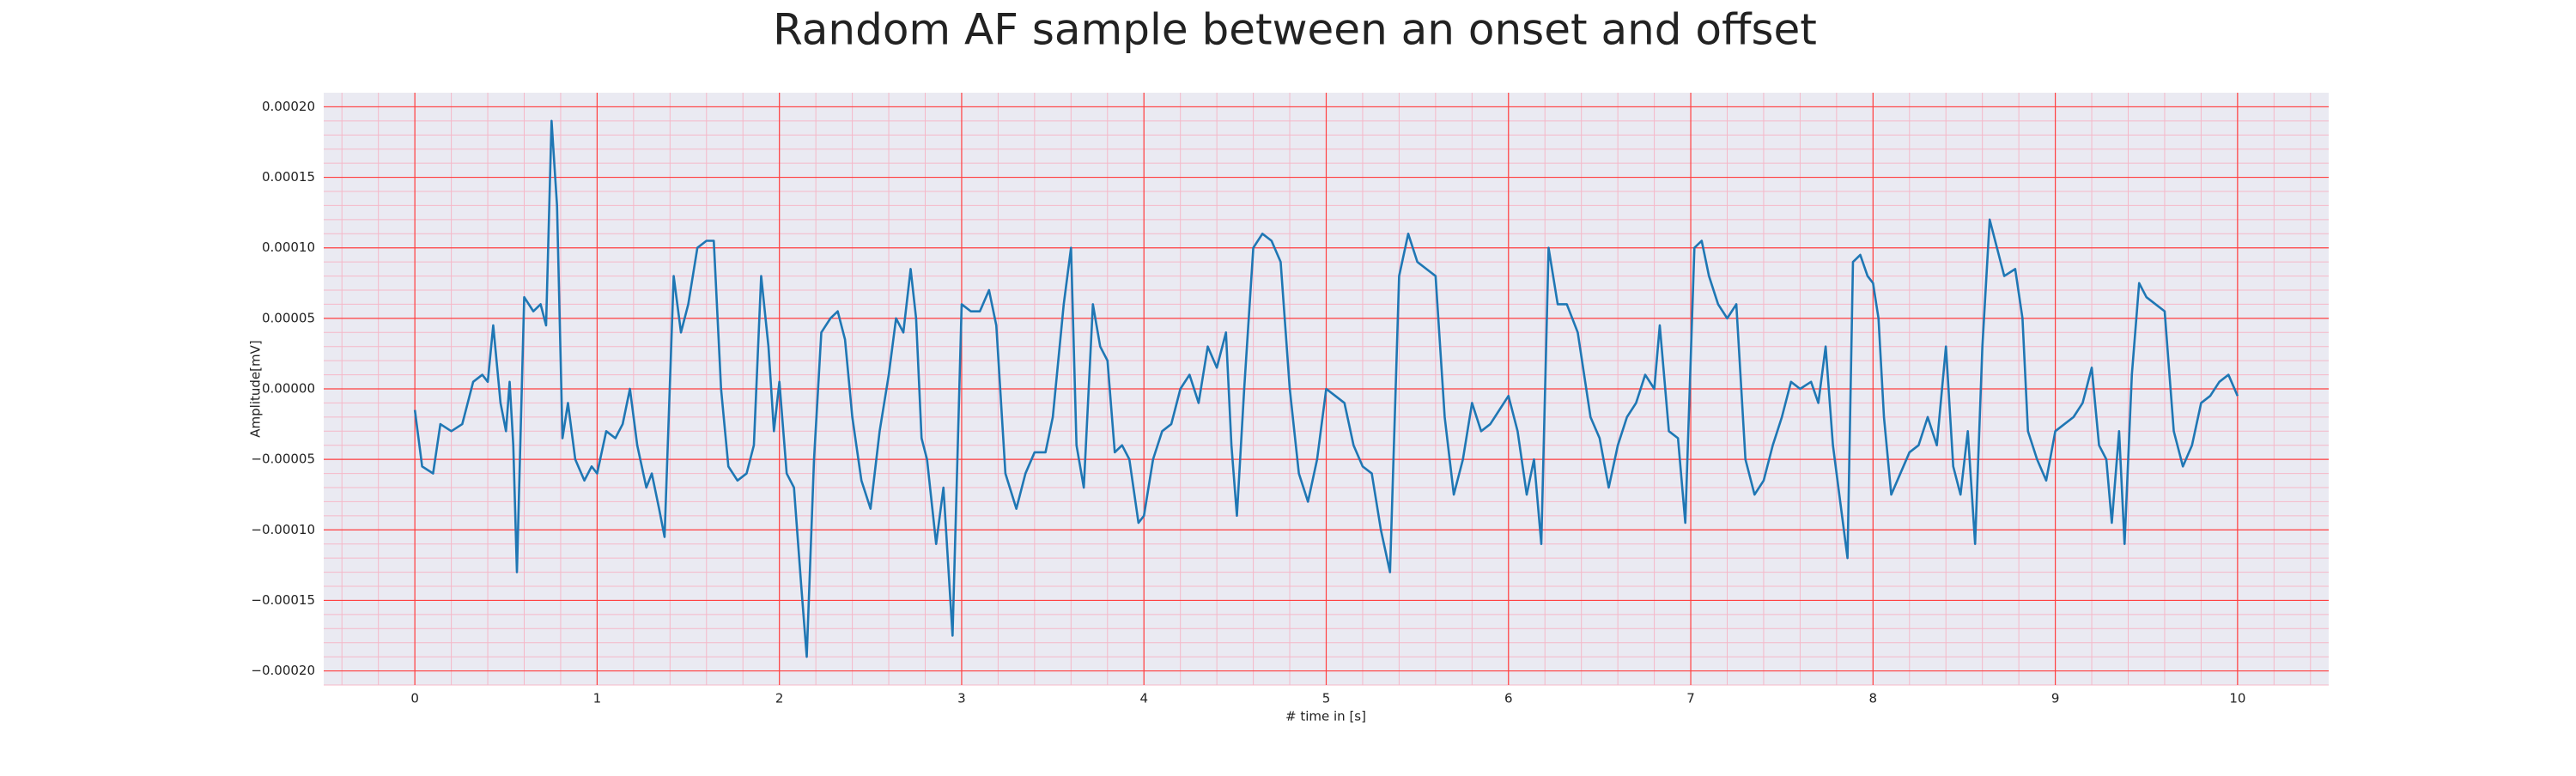  Describe the element at coordinates (283, 460) in the screenshot. I see `y-tick-label: −0.00005` at that location.